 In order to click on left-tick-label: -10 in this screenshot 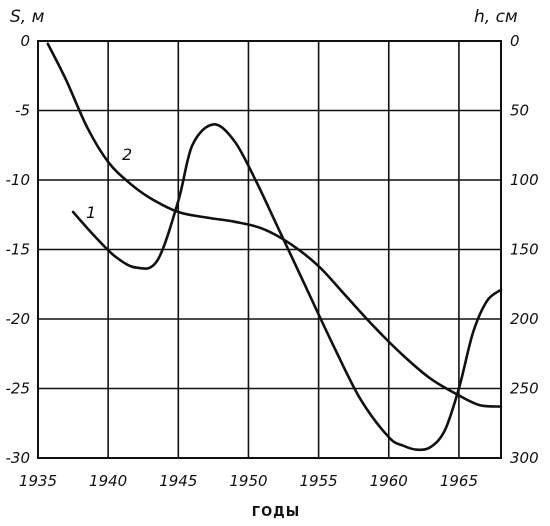, I will do `click(18, 180)`.